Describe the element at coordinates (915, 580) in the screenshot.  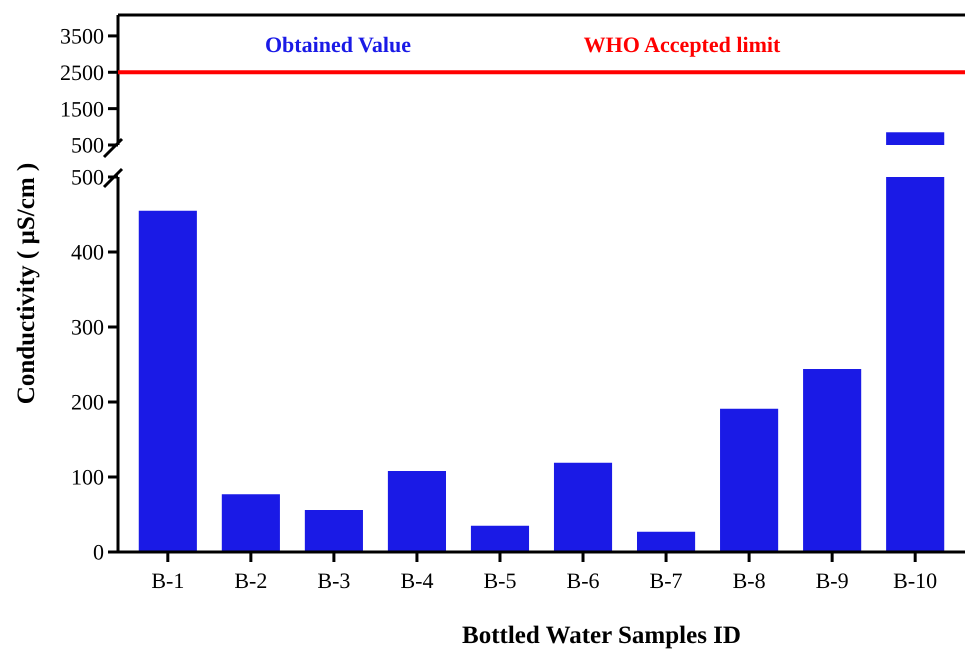
I see `x-tick-label: B-10` at that location.